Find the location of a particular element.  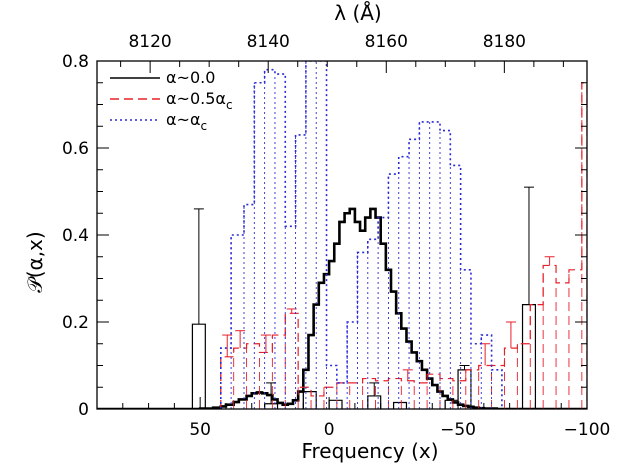

x2-axis-label: λ (Å) is located at coordinates (357, 13).